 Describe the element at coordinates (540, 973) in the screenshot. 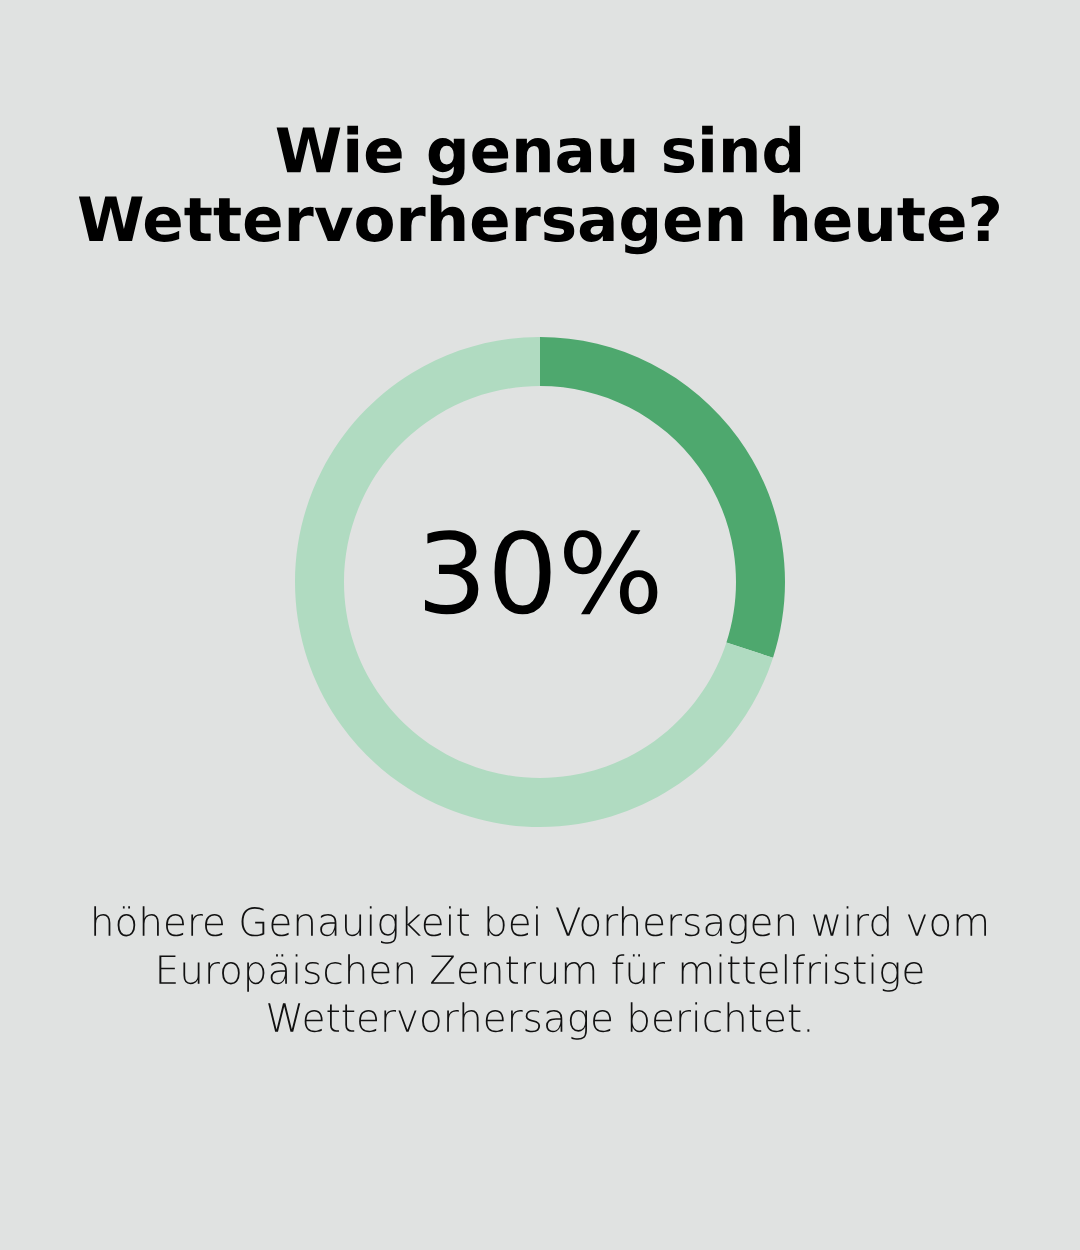

I see `text: höhere Genauigkeit bei Vorhersagen wird vom Europäischen Zentrum für mittelfristige Wettervorhersage berichtet.` at that location.